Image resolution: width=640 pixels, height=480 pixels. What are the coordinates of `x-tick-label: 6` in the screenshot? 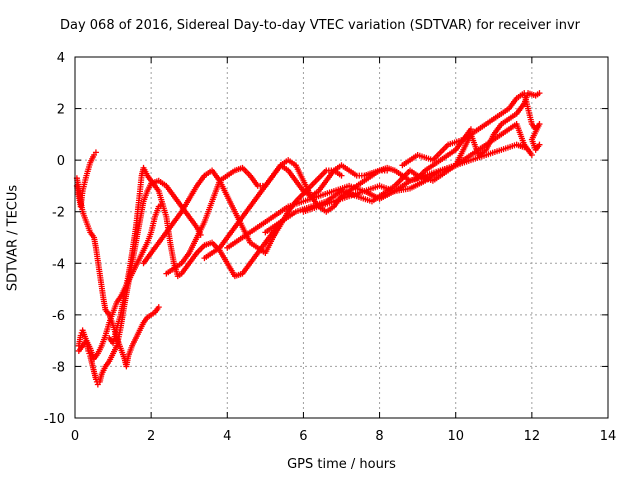 It's located at (303, 436).